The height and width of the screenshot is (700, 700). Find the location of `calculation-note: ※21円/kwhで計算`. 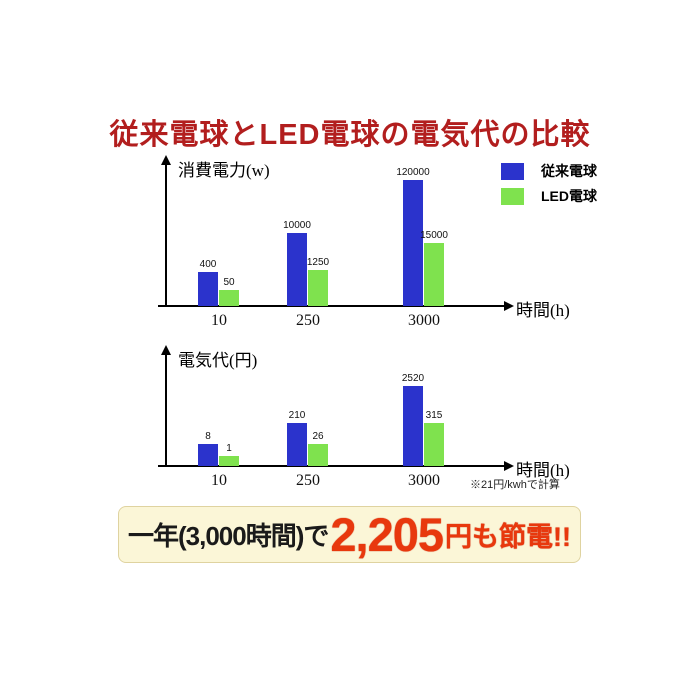

calculation-note: ※21円/kwhで計算 is located at coordinates (515, 485).